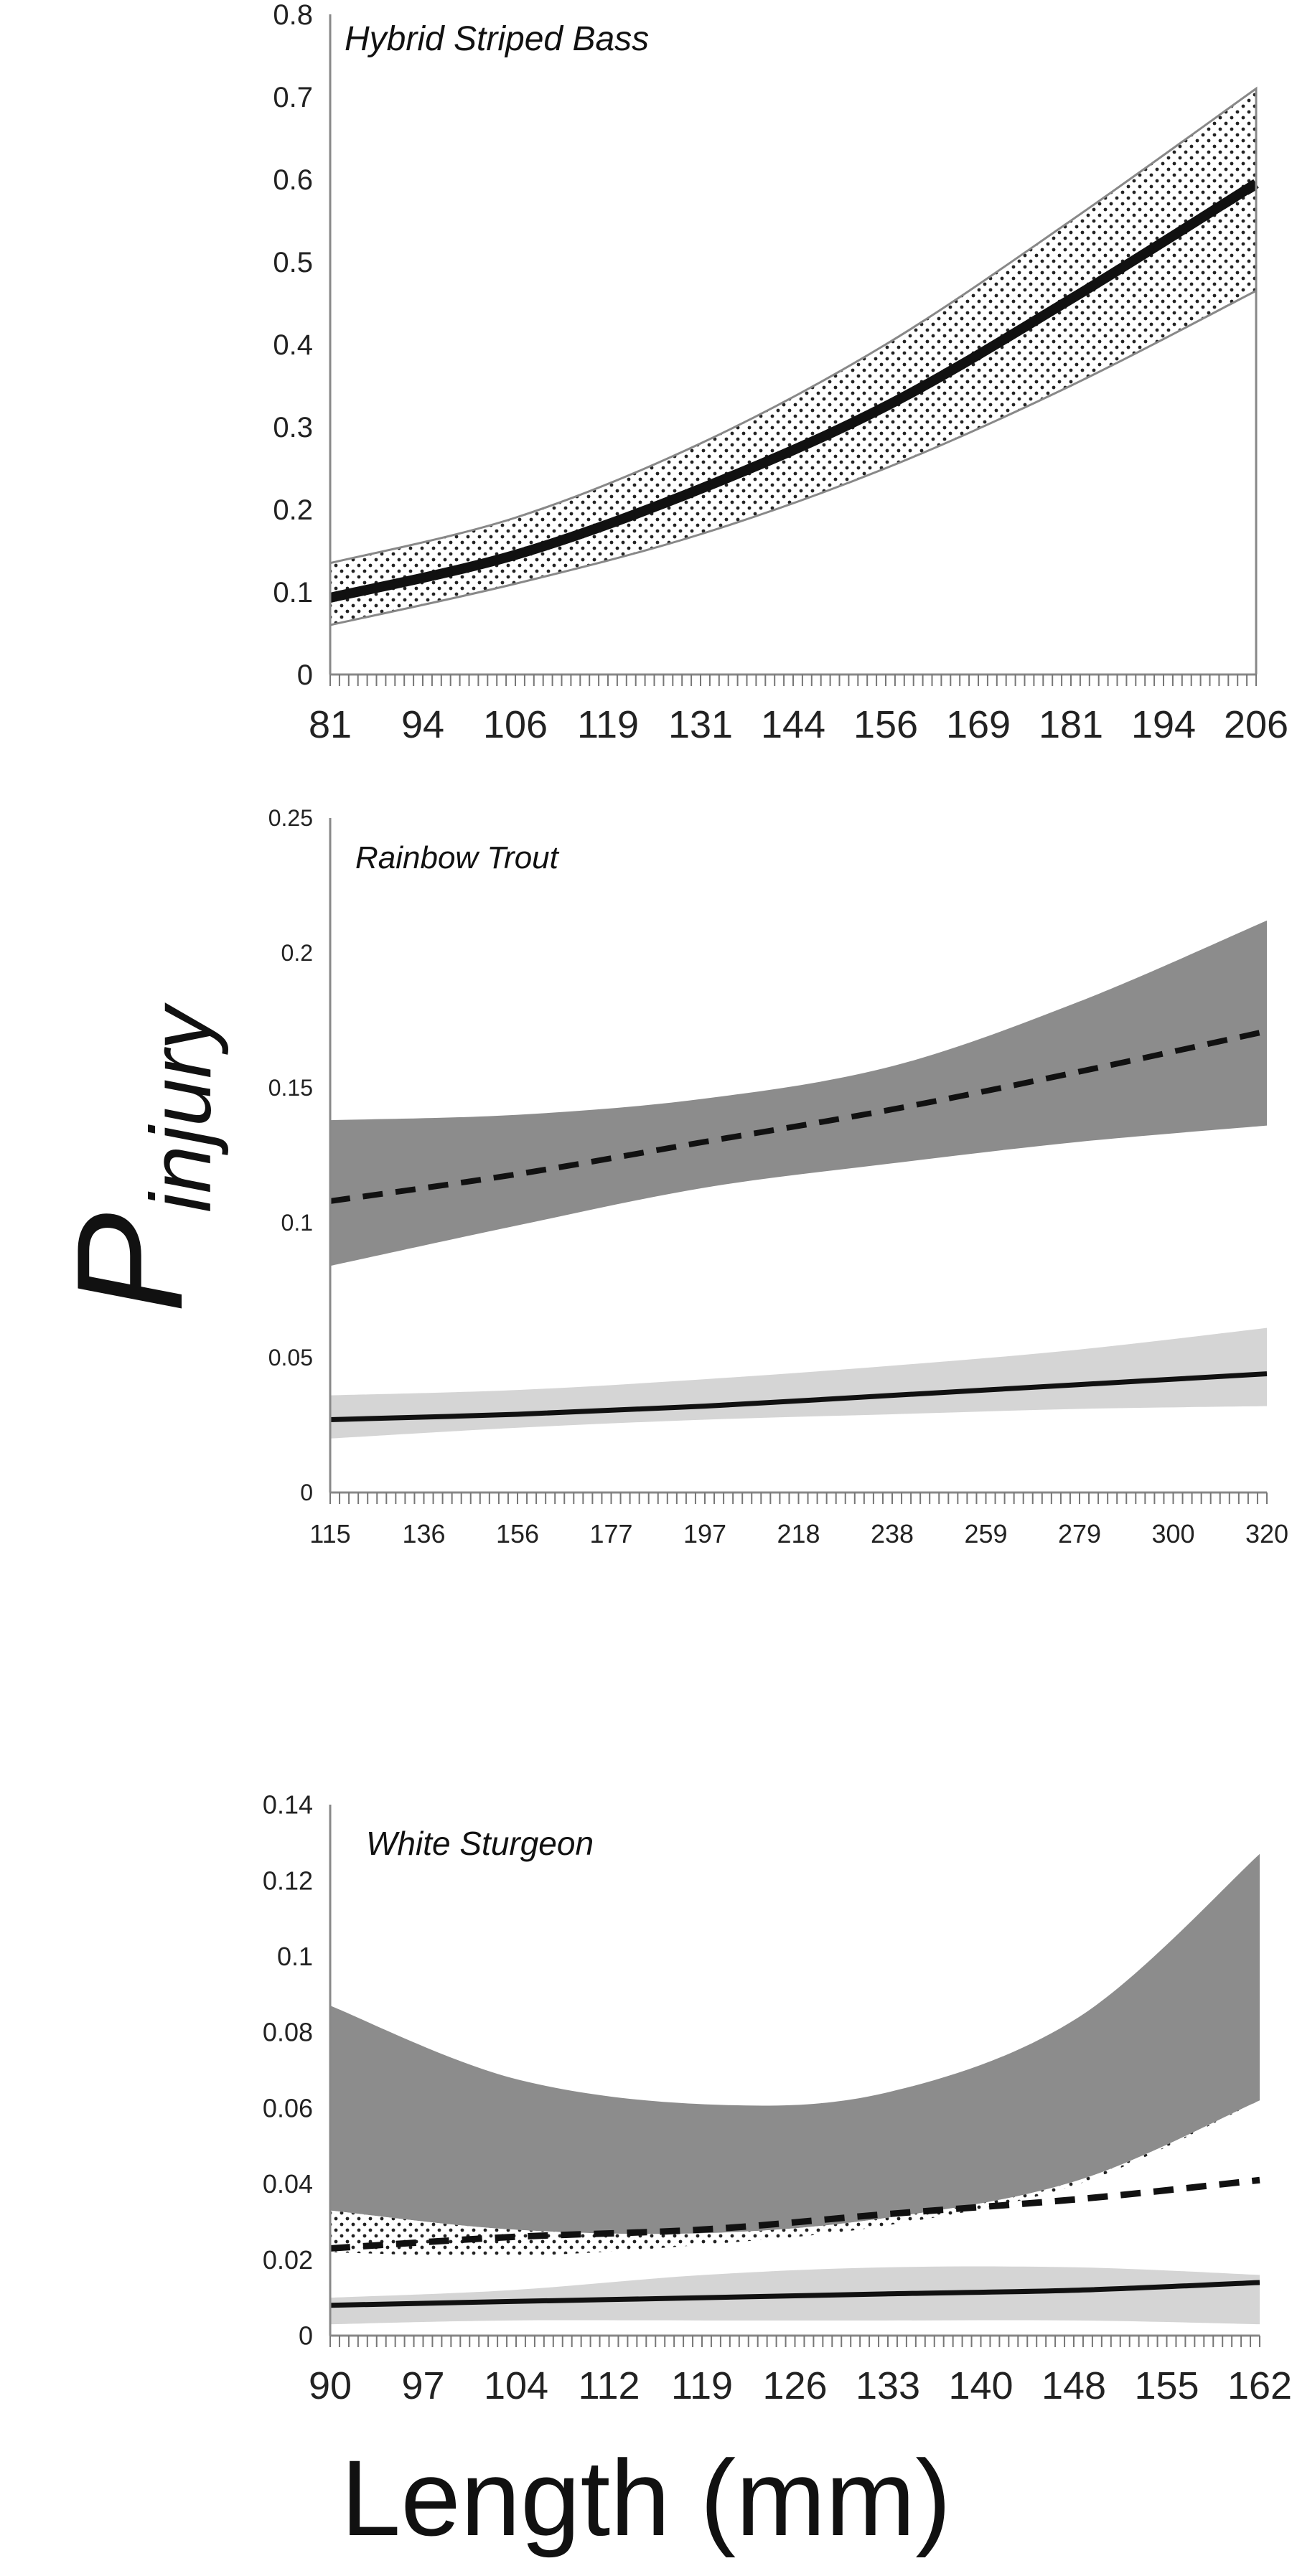 This screenshot has height=2576, width=1292. Describe the element at coordinates (293, 262) in the screenshot. I see `y-tick-label: 0.5` at that location.